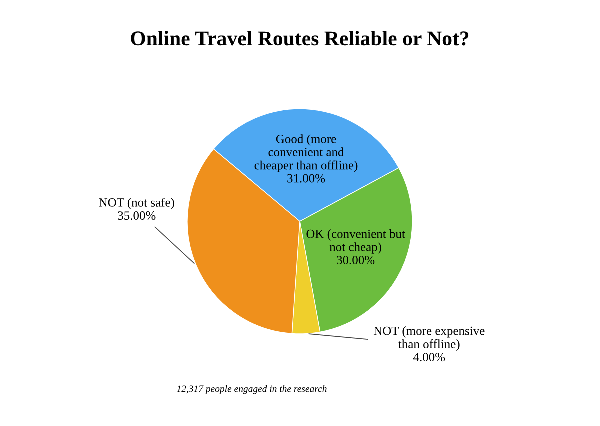 The height and width of the screenshot is (426, 600). Describe the element at coordinates (429, 339) in the screenshot. I see `slice-label: NOT (more expensive than offline)` at that location.